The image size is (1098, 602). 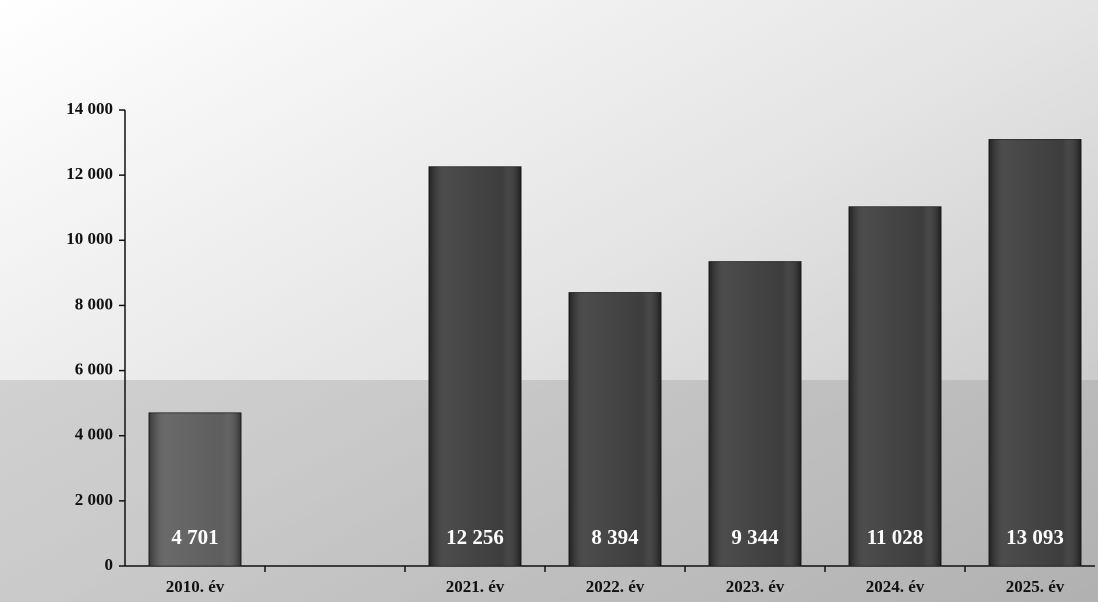 I want to click on y-tick-label: 6 000, so click(x=94, y=368).